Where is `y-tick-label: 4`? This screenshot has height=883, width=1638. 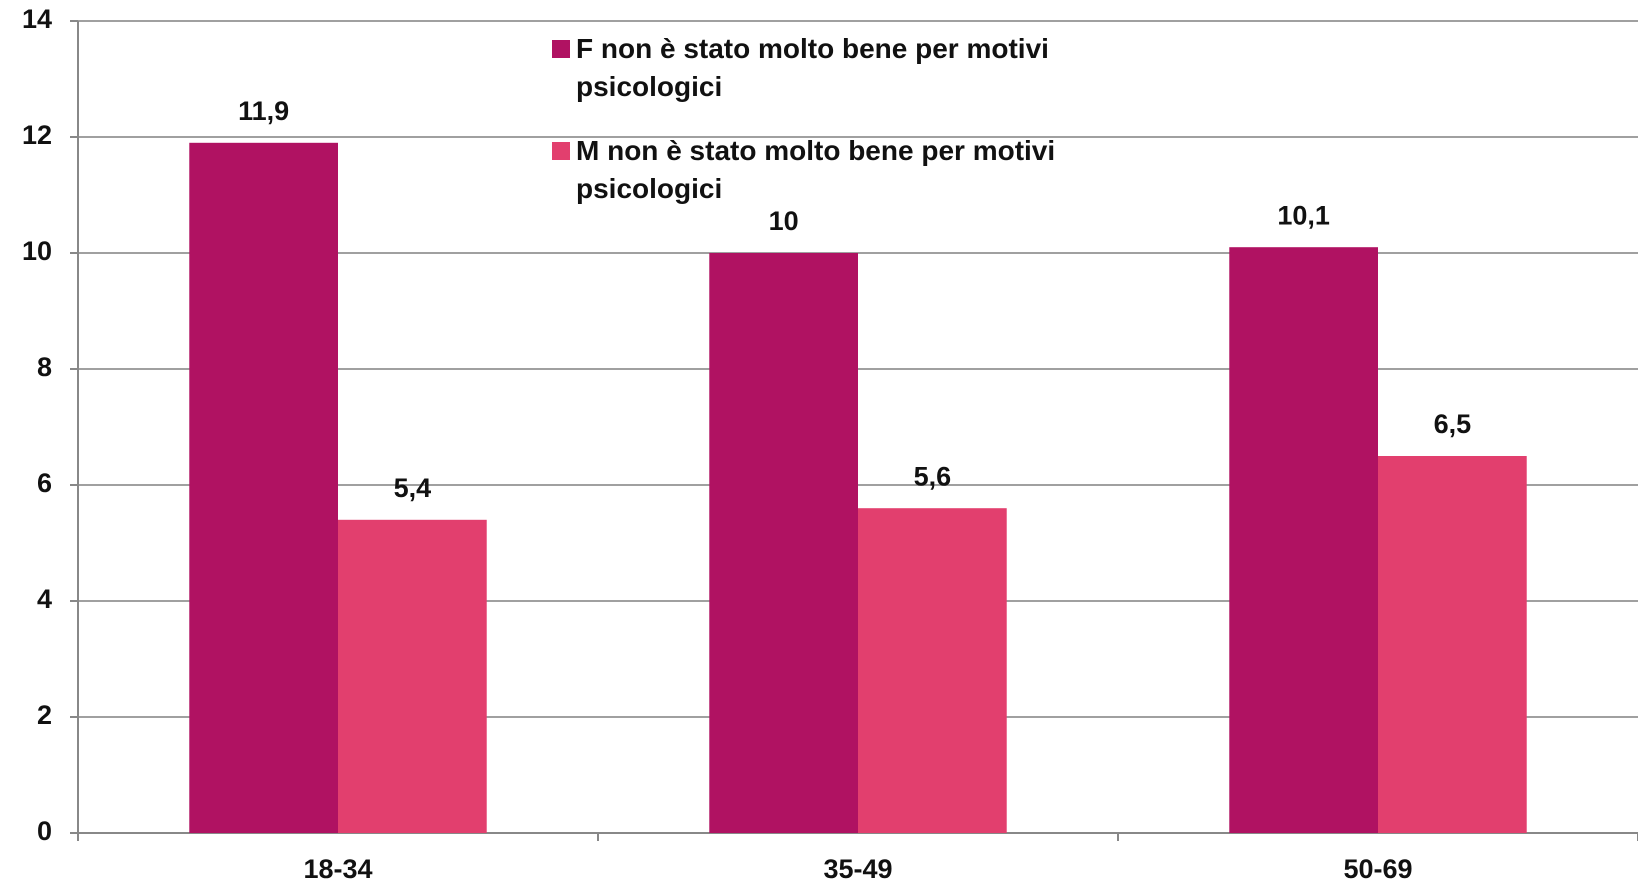
y-tick-label: 4 is located at coordinates (44, 599).